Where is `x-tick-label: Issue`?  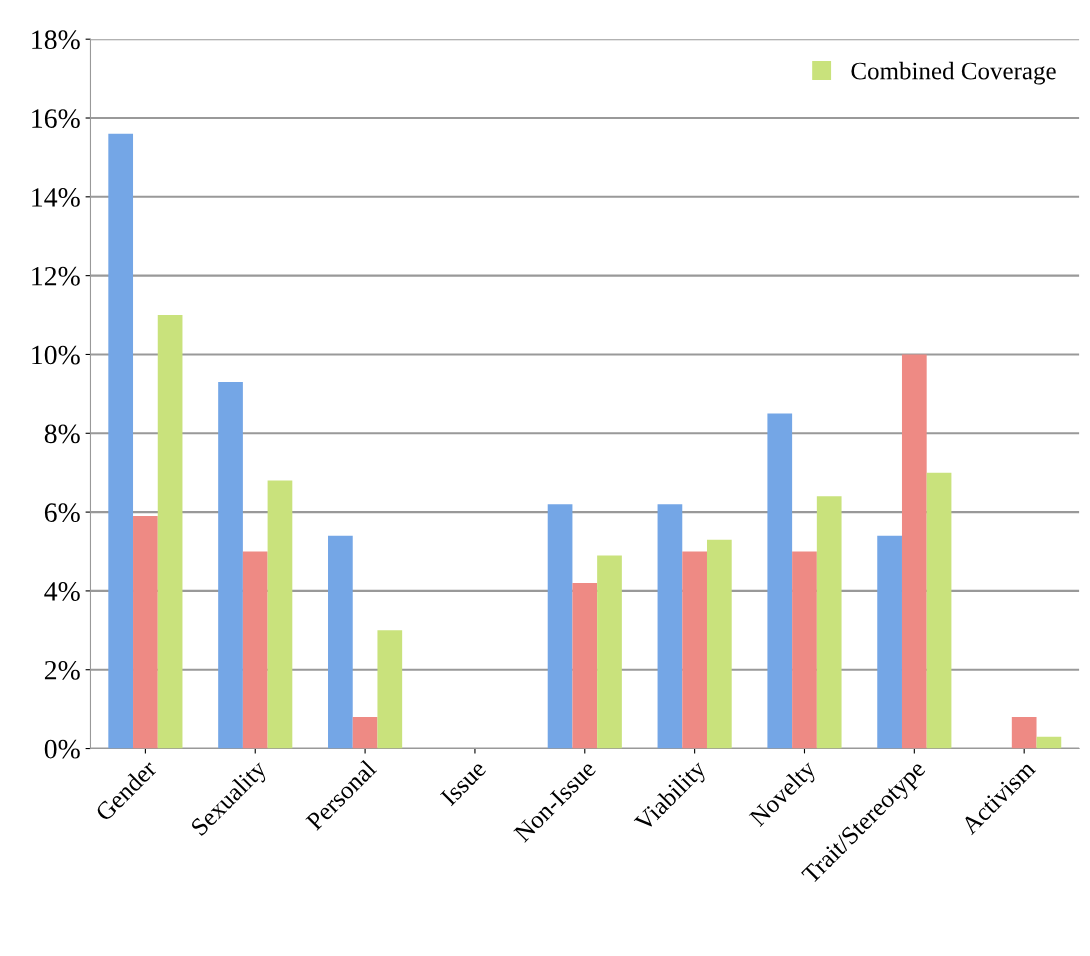
x-tick-label: Issue is located at coordinates (463, 783).